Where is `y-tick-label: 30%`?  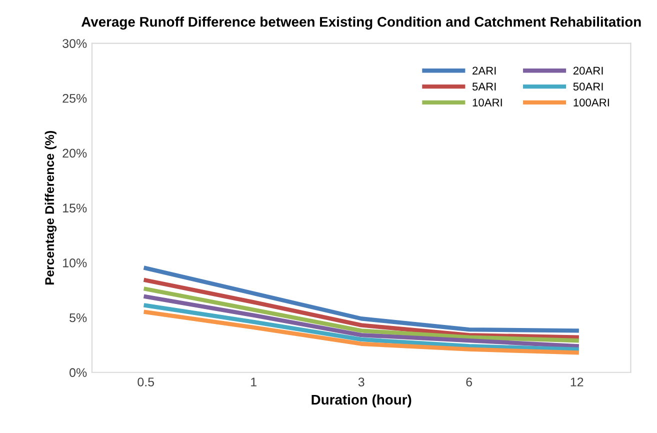 y-tick-label: 30% is located at coordinates (74, 43).